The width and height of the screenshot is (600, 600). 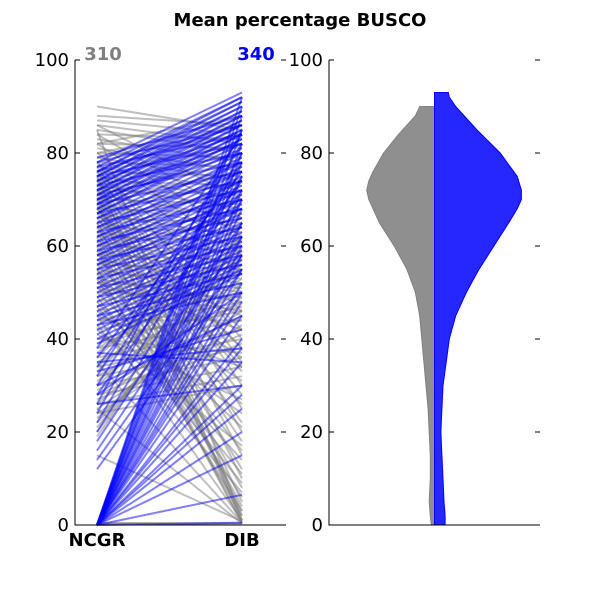 I want to click on violin-half-dib, so click(x=478, y=309).